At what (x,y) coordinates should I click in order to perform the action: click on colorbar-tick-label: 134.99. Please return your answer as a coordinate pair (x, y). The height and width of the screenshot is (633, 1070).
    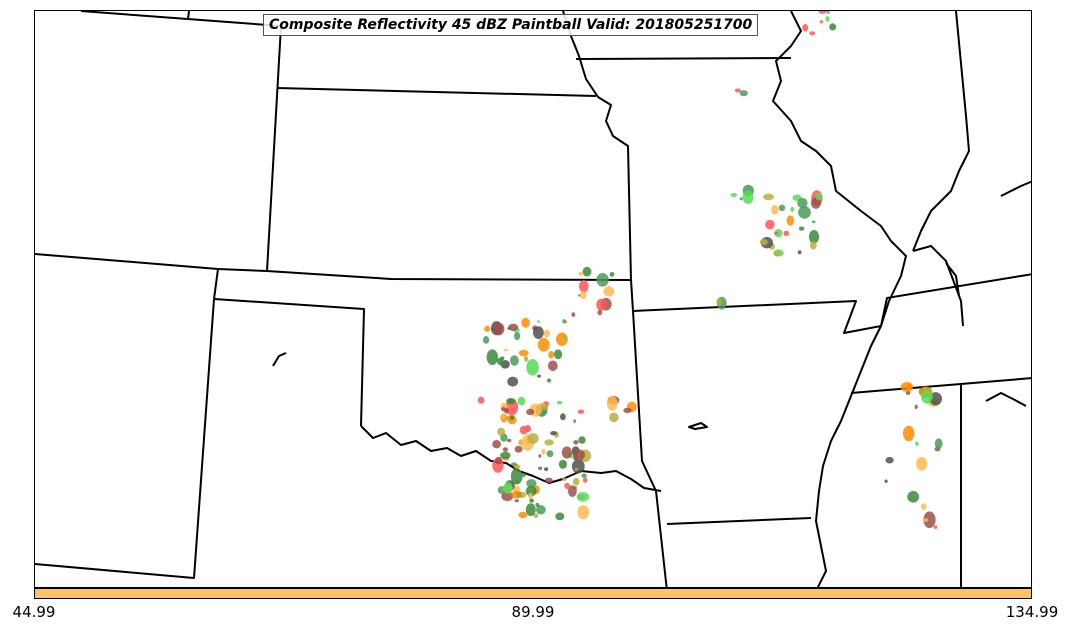
    Looking at the image, I should click on (1032, 612).